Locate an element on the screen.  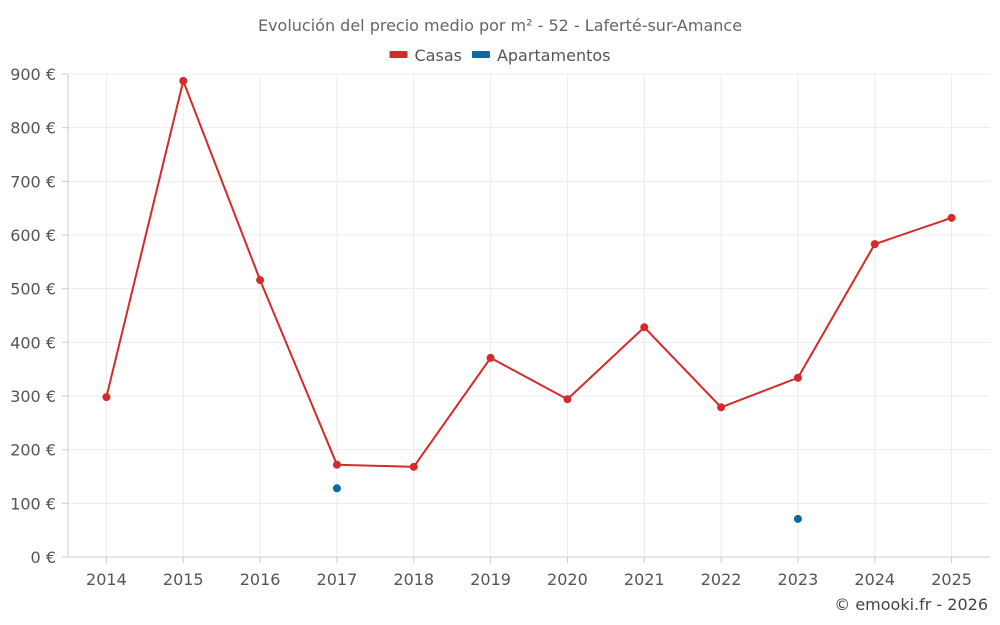
y-tick-label: 200 € is located at coordinates (33, 450).